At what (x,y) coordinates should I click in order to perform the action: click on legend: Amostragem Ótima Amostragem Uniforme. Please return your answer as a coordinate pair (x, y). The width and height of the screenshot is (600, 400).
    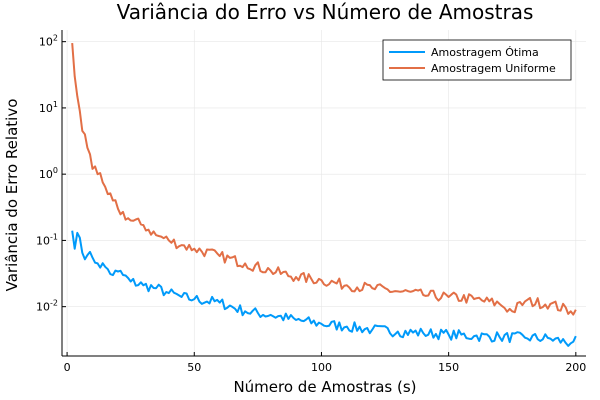
    Looking at the image, I should click on (477, 60).